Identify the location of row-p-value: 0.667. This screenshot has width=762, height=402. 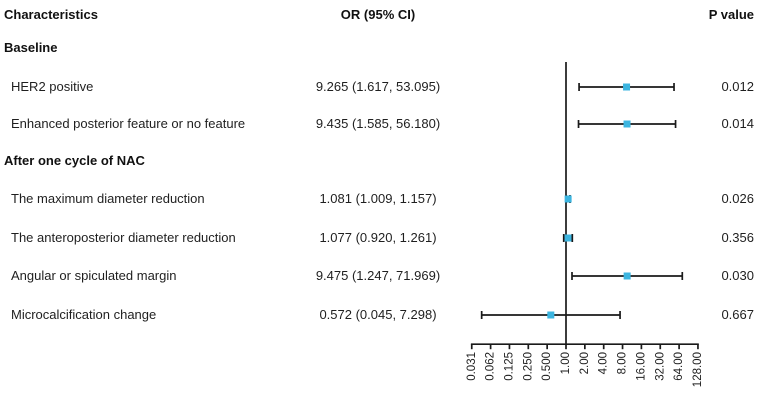
(737, 314).